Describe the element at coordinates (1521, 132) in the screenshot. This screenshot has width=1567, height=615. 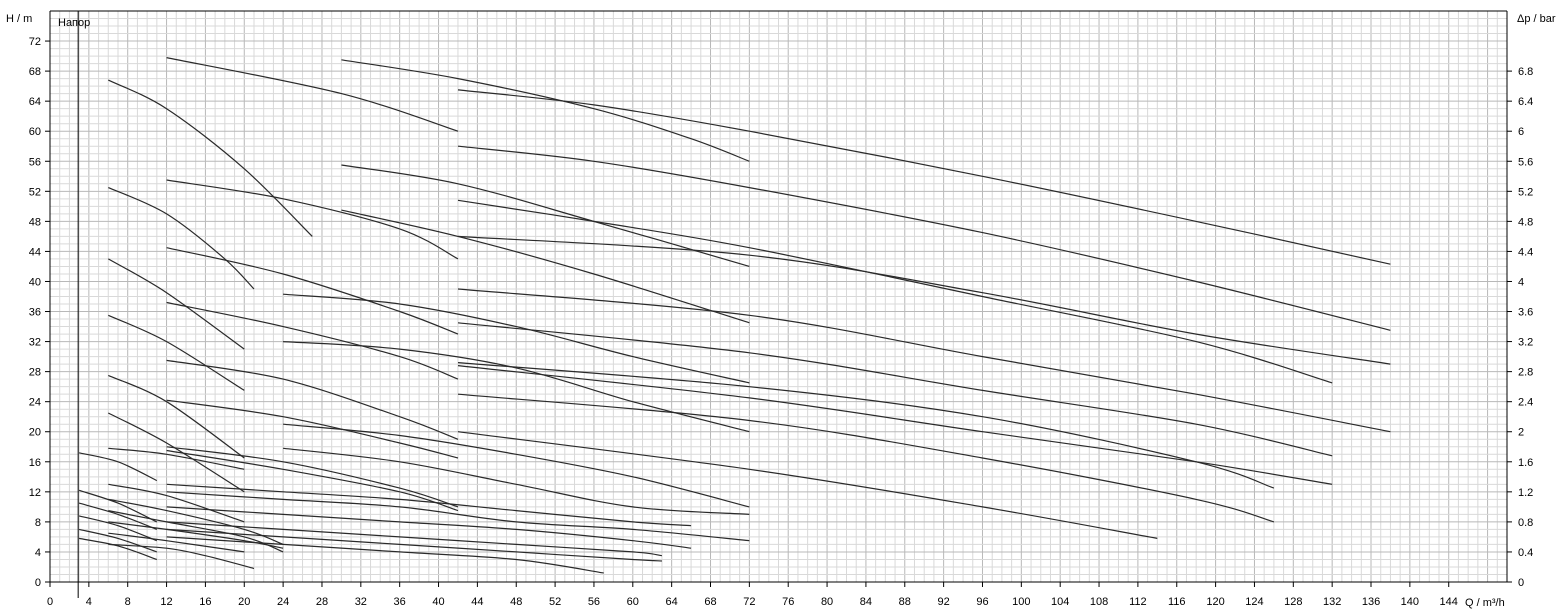
I see `y2-tick-label: 6` at that location.